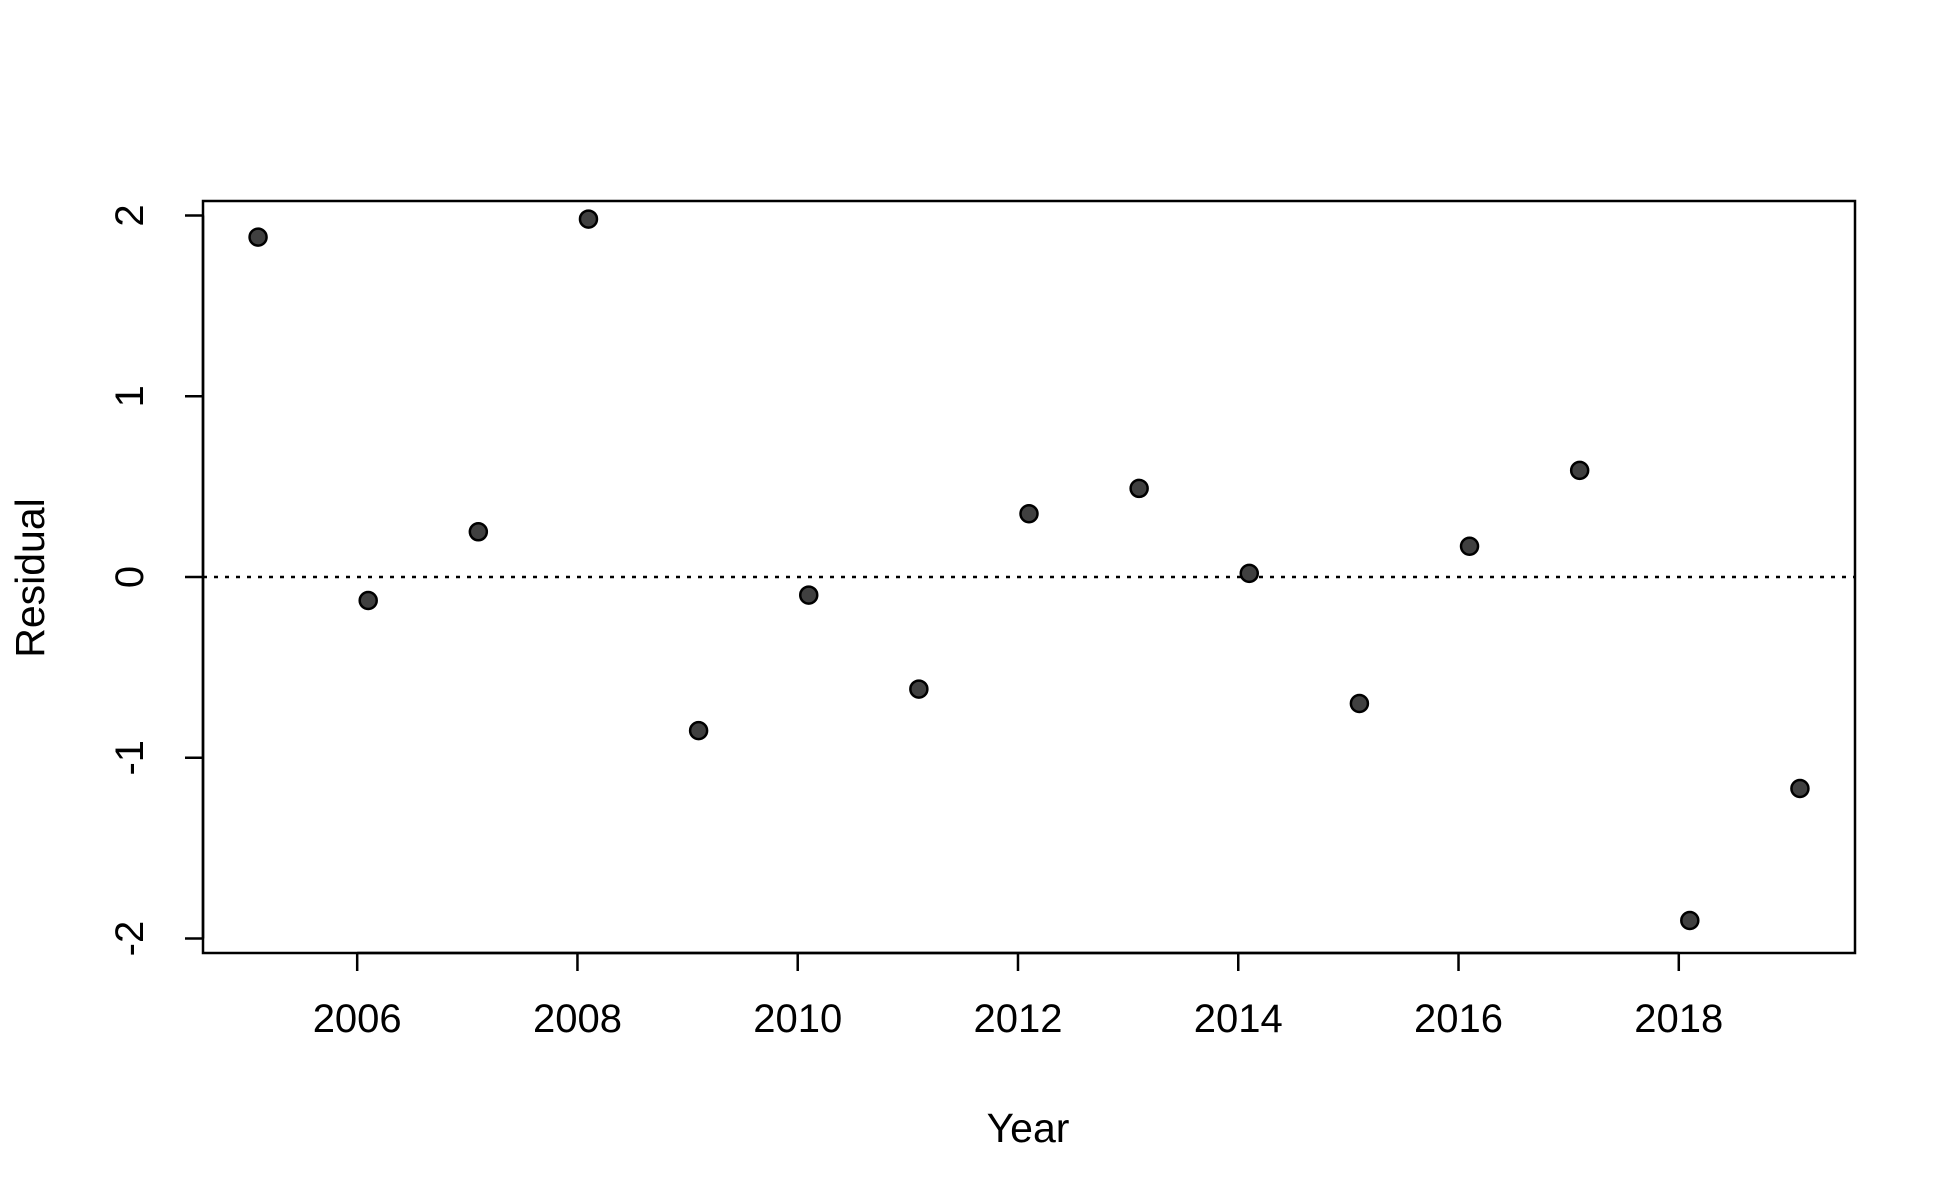  Describe the element at coordinates (797, 1019) in the screenshot. I see `x-tick-label: 2010` at that location.